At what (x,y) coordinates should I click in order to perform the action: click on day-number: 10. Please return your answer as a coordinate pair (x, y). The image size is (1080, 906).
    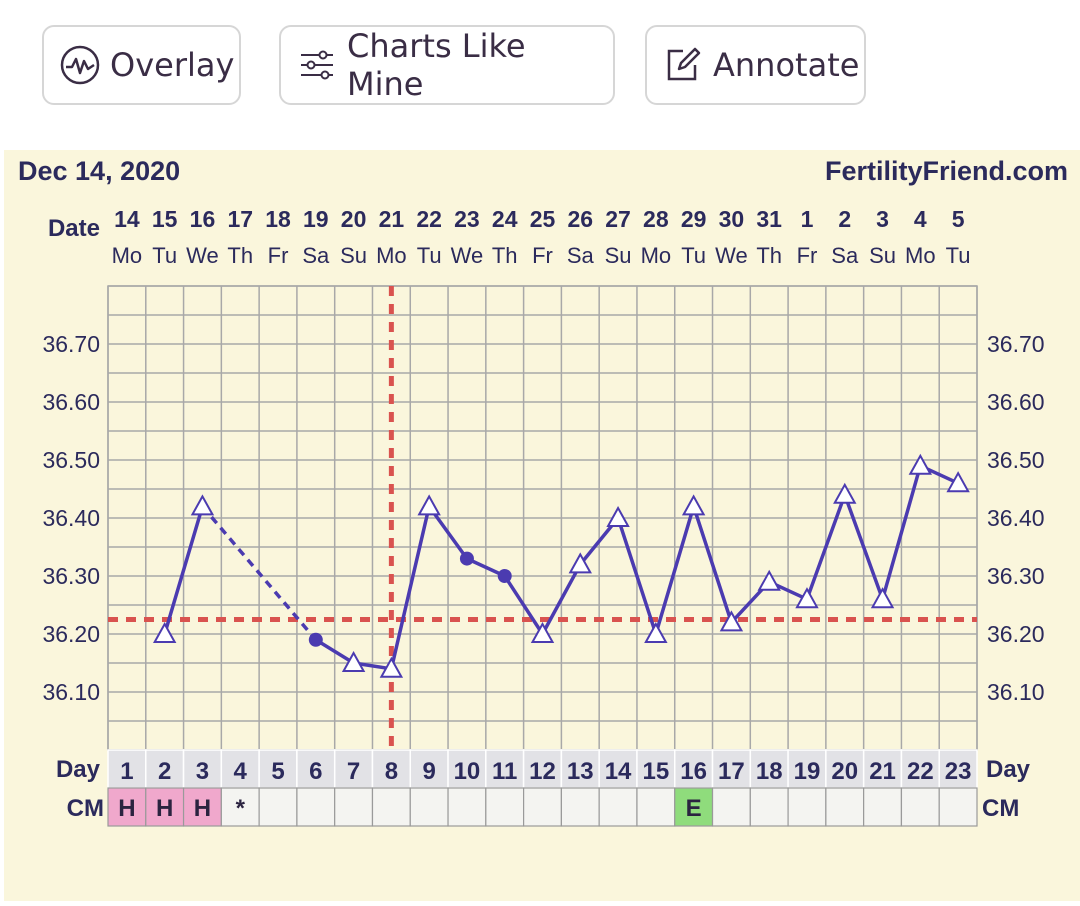
    Looking at the image, I should click on (467, 771).